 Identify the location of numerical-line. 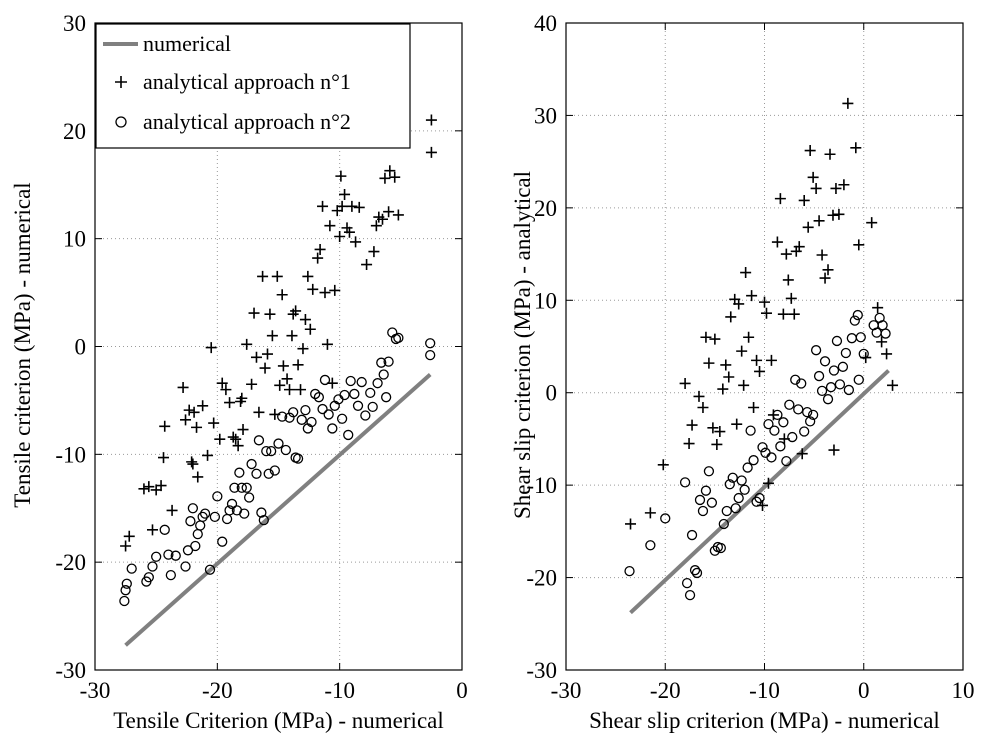
(759, 492).